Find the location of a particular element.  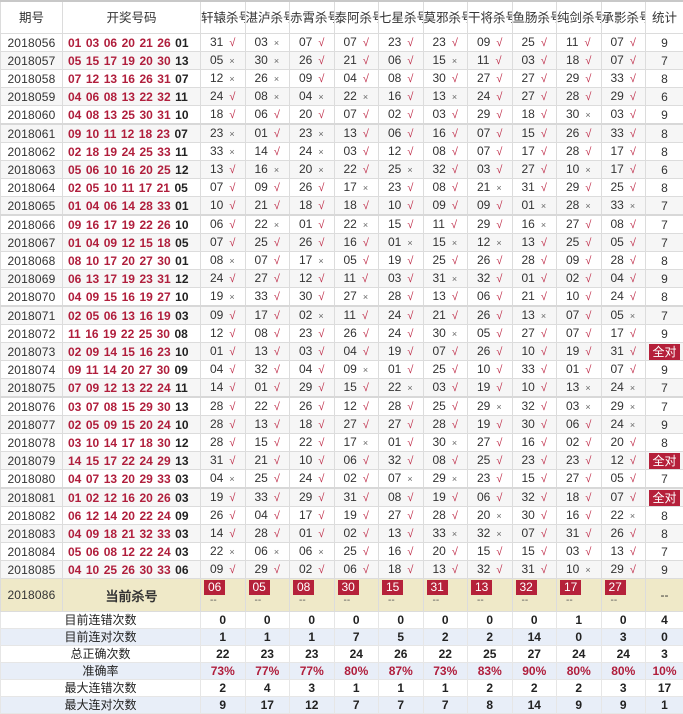

red-ball: 04 is located at coordinates (74, 570).